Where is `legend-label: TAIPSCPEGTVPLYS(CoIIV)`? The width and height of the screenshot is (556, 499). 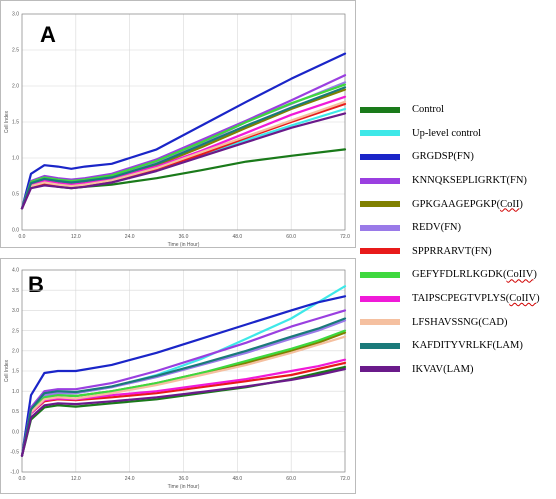
legend-label: TAIPSCPEGTVPLYS(CoIIV) is located at coordinates (476, 298).